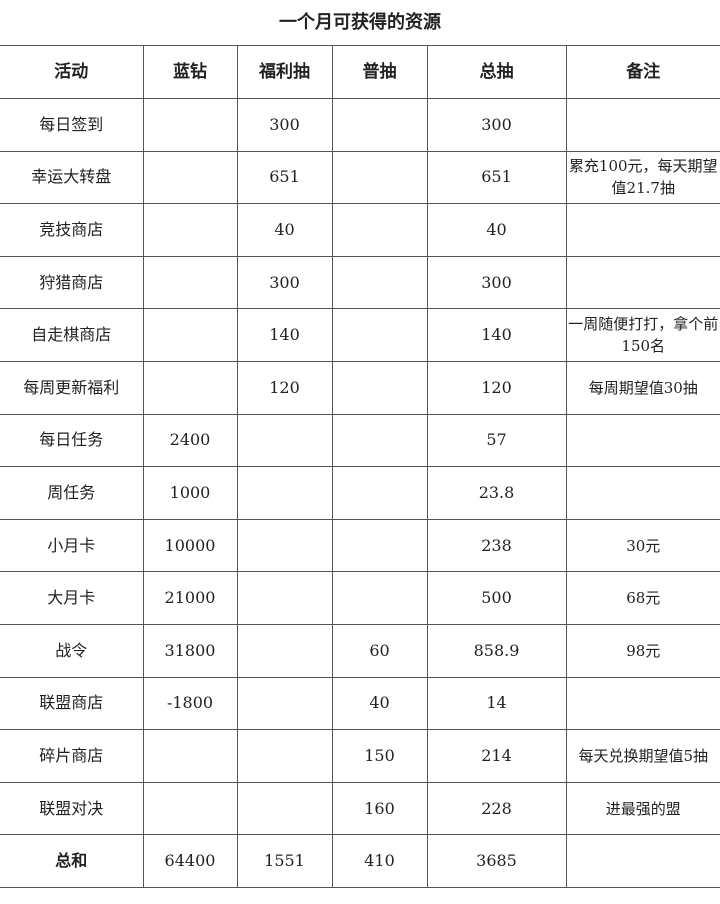 The height and width of the screenshot is (904, 720). Describe the element at coordinates (72, 335) in the screenshot. I see `activity-cell: 自走棋商店` at that location.